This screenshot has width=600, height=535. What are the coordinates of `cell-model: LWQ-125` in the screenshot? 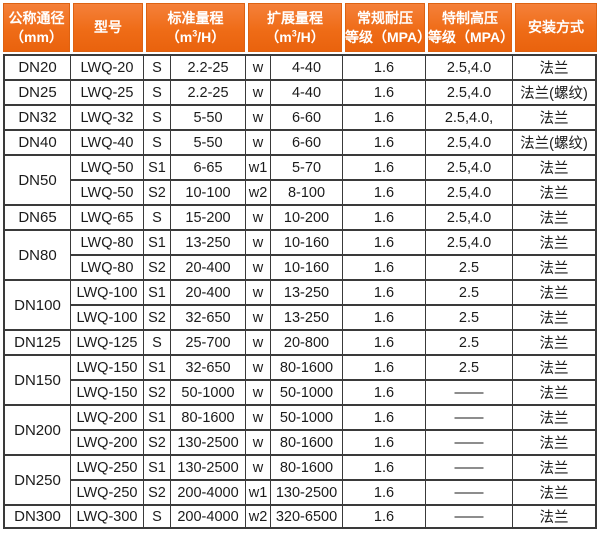 It's located at (106, 341).